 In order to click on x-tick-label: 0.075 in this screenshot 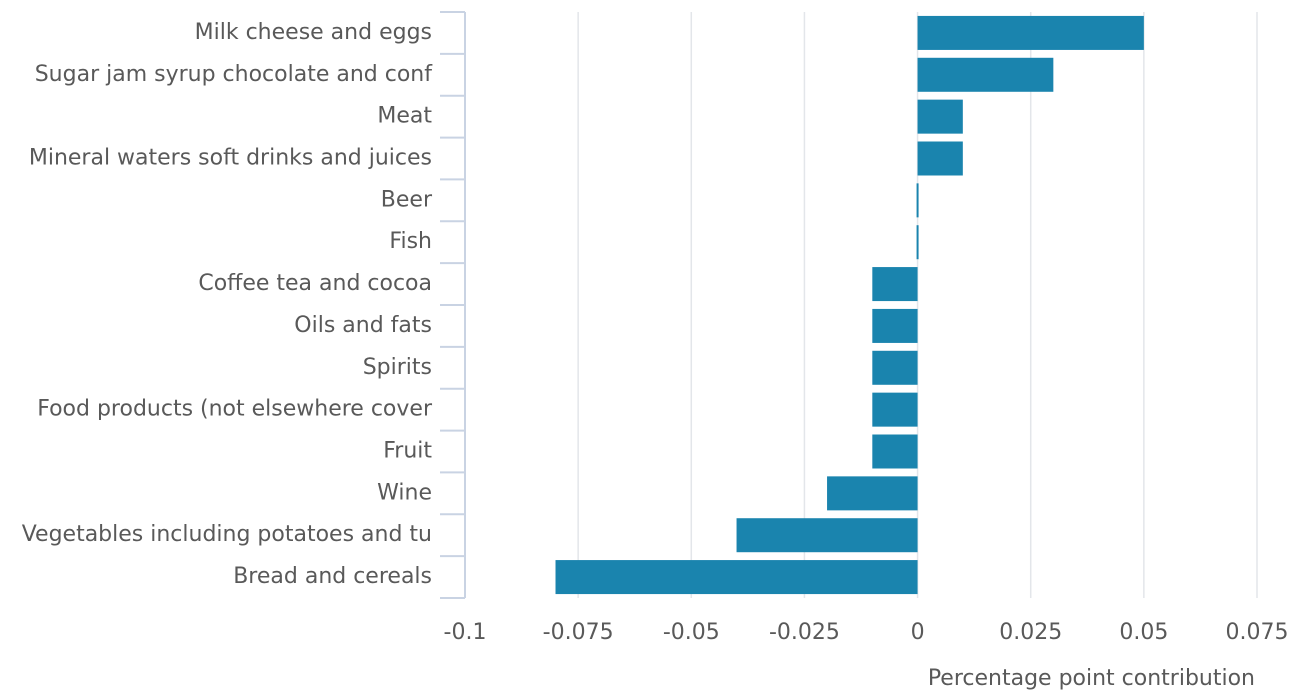, I will do `click(1257, 632)`.